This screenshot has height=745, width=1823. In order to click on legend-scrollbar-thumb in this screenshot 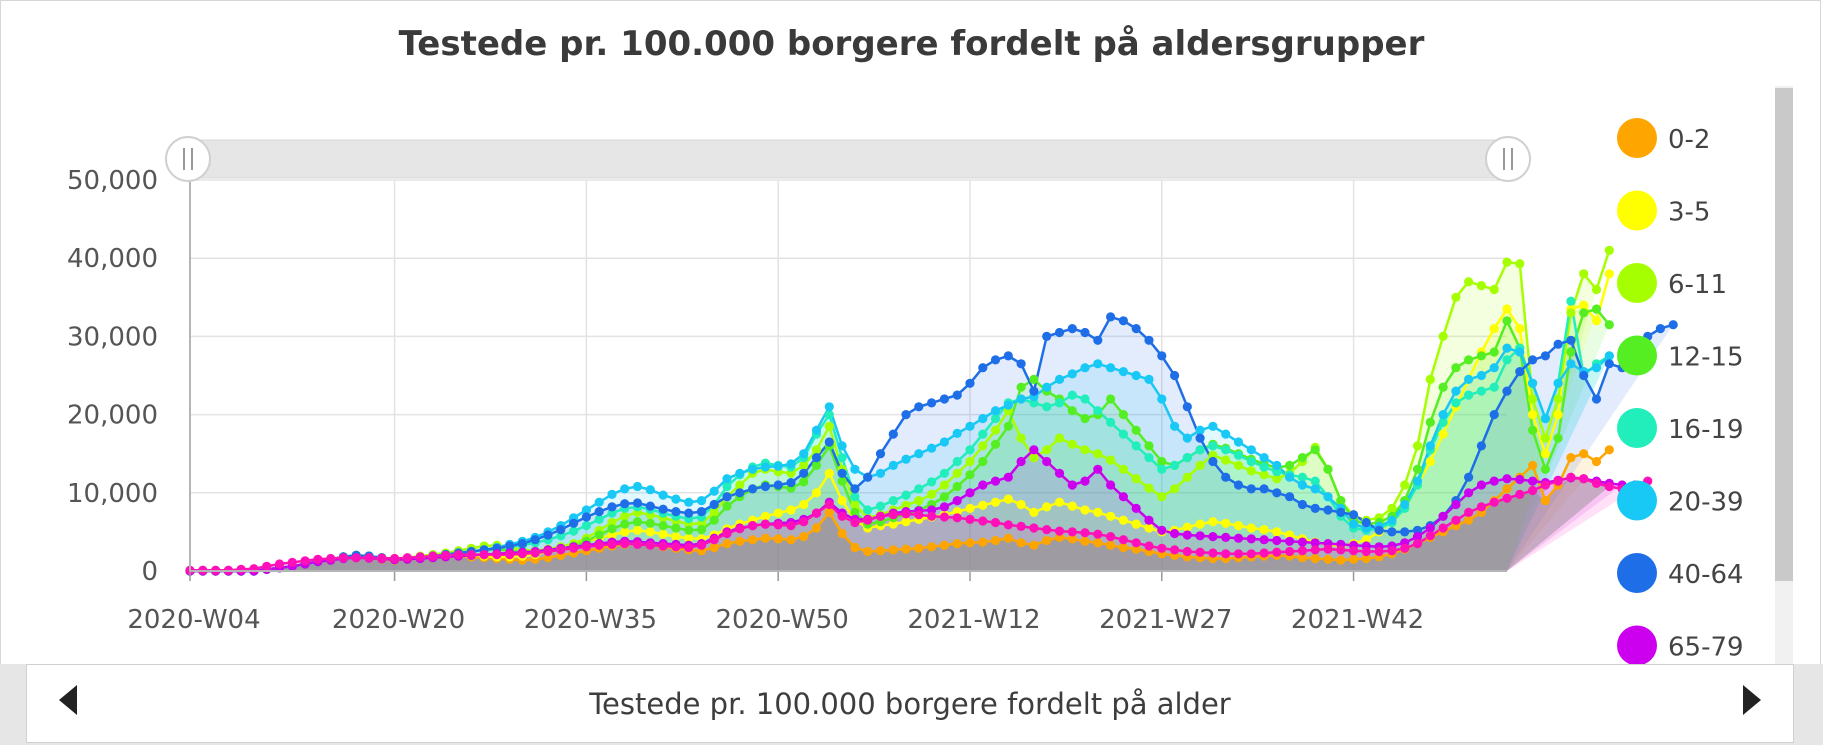, I will do `click(1784, 334)`.